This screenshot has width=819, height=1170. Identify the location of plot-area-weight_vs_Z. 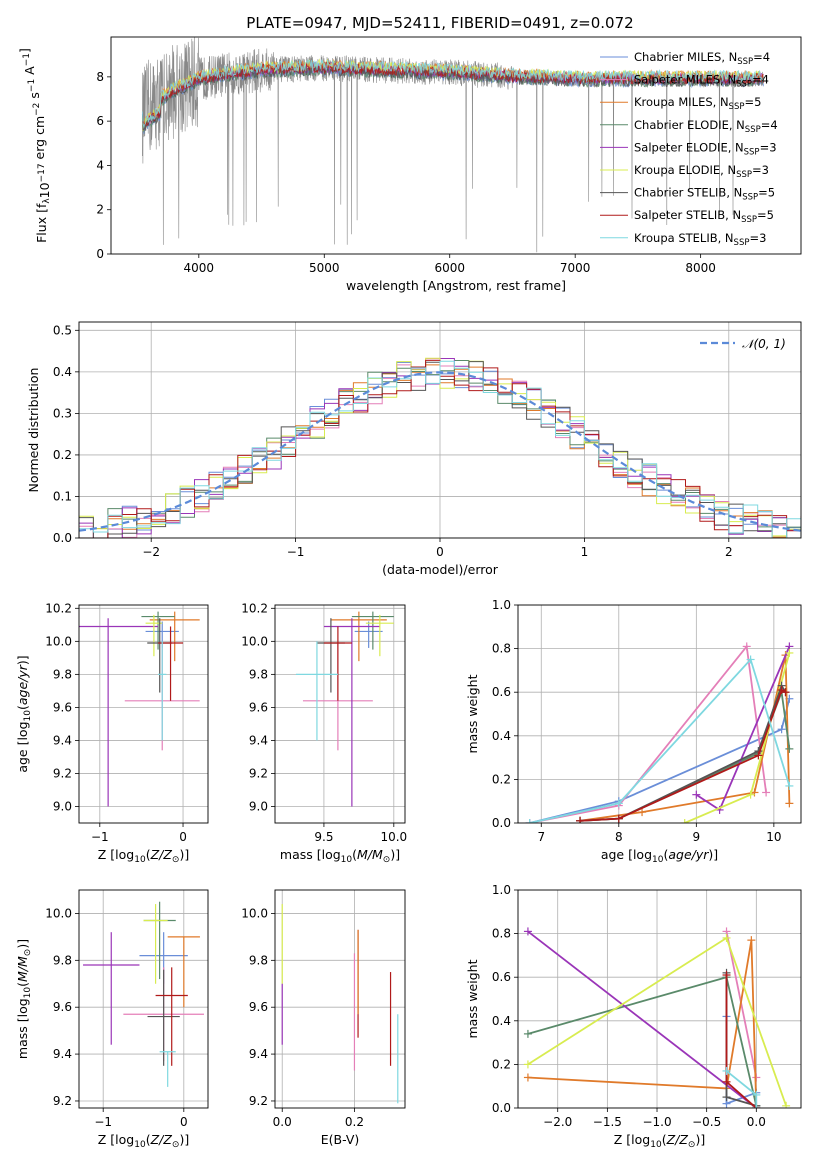
(659, 999).